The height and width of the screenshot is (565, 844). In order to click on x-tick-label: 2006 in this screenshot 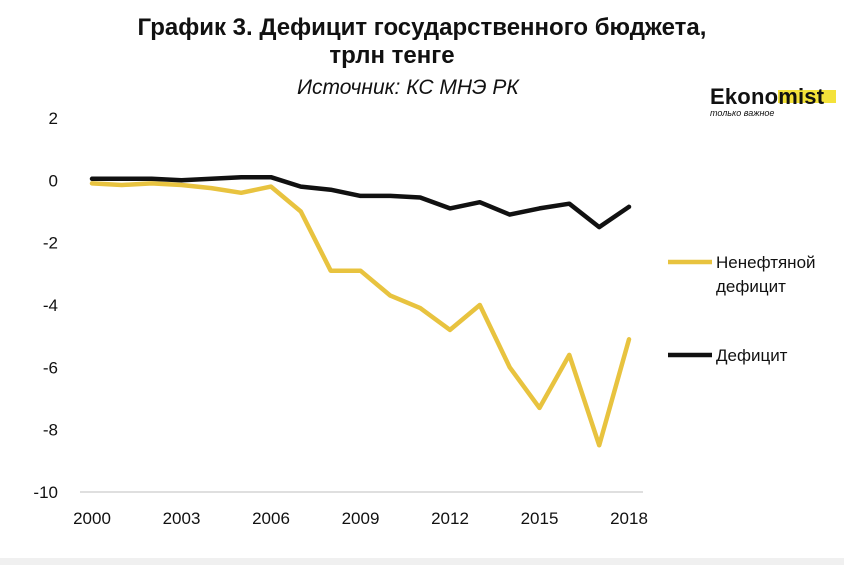, I will do `click(271, 518)`.